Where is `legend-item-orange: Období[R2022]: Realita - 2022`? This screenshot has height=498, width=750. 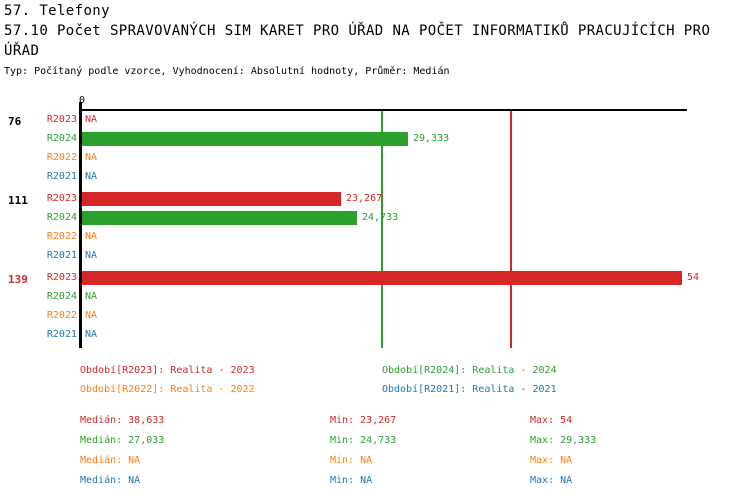
legend-item-orange: Období[R2022]: Realita - 2022 is located at coordinates (167, 389).